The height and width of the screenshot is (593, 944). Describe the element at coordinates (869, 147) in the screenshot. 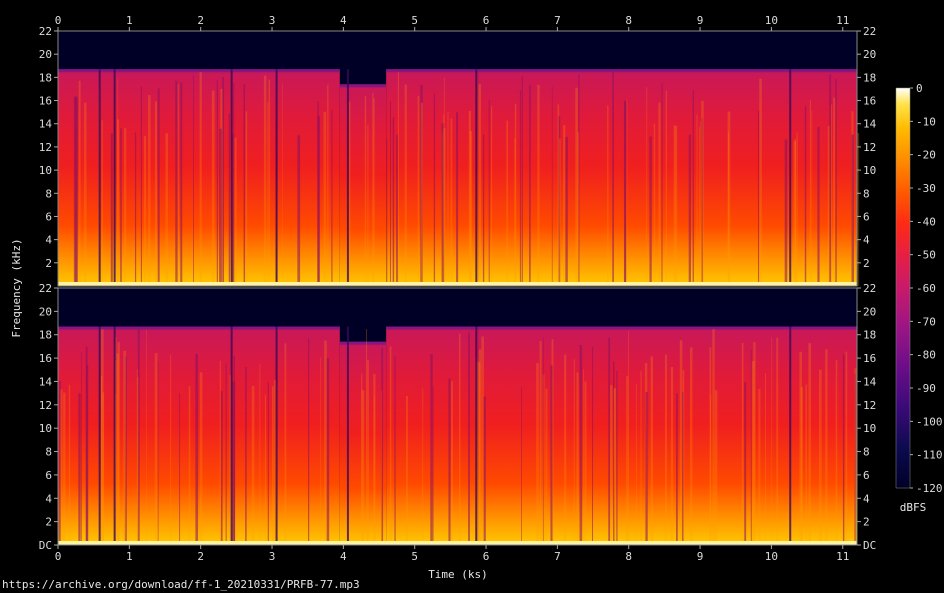

I see `y-tick-label-right: 12` at that location.